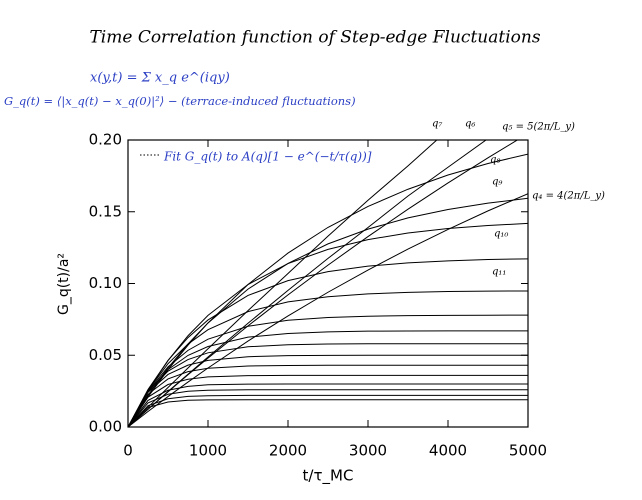 This screenshot has width=642, height=500. Describe the element at coordinates (328, 476) in the screenshot. I see `x-axis-label: t/τ_MC` at that location.